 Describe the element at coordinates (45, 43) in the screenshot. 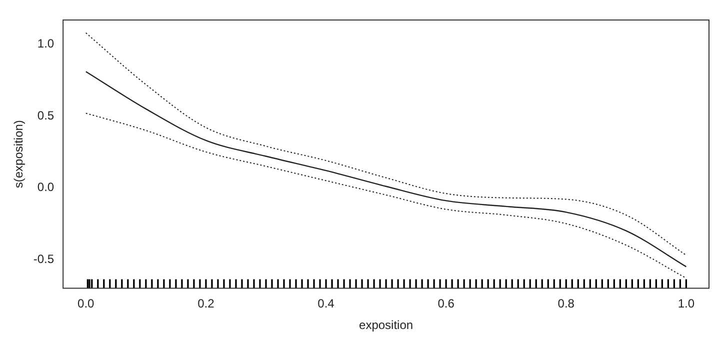

I see `y-tick-label: 1.0` at that location.